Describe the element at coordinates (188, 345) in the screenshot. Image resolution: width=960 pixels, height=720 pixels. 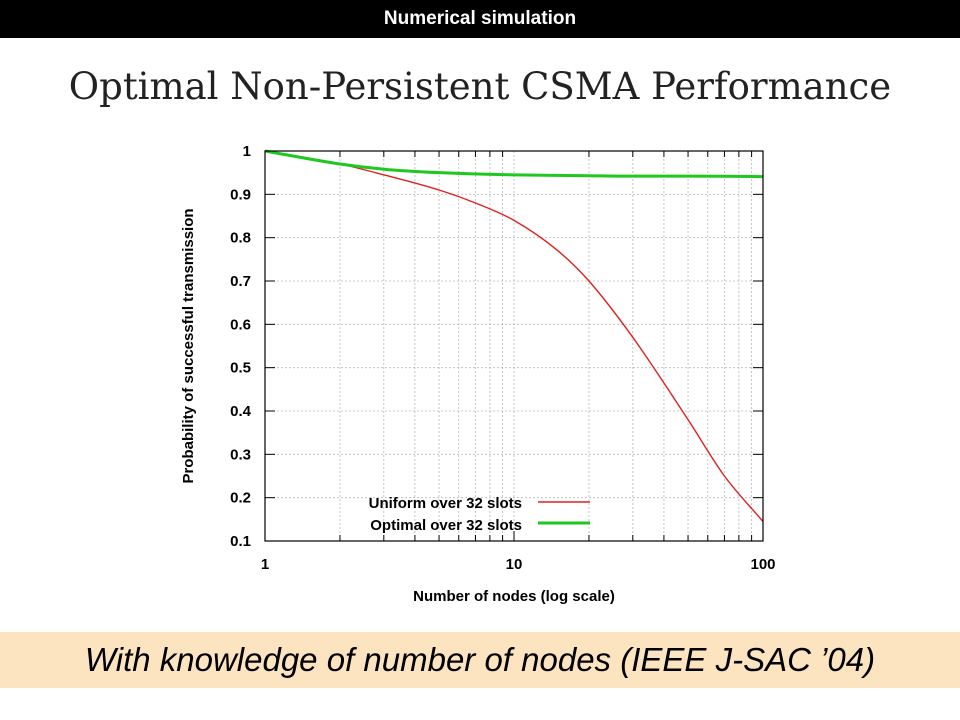
I see `y-axis-label: Probability of successful transmission` at that location.